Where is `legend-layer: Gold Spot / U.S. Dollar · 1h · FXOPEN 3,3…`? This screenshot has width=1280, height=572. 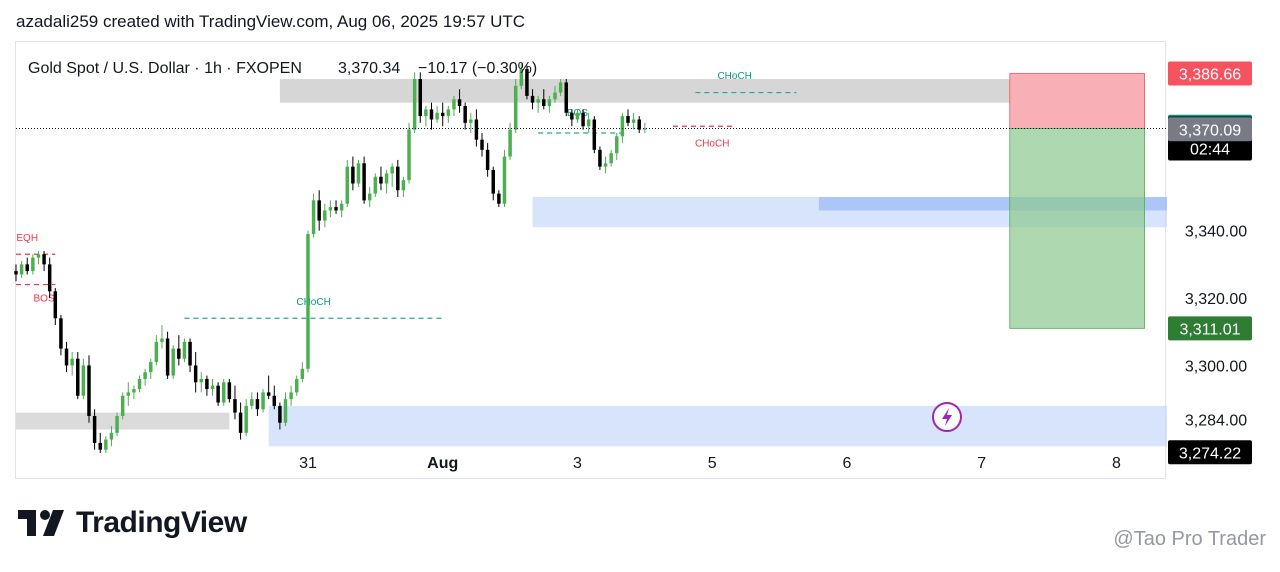 legend-layer: Gold Spot / U.S. Dollar · 1h · FXOPEN 3,3… is located at coordinates (282, 68).